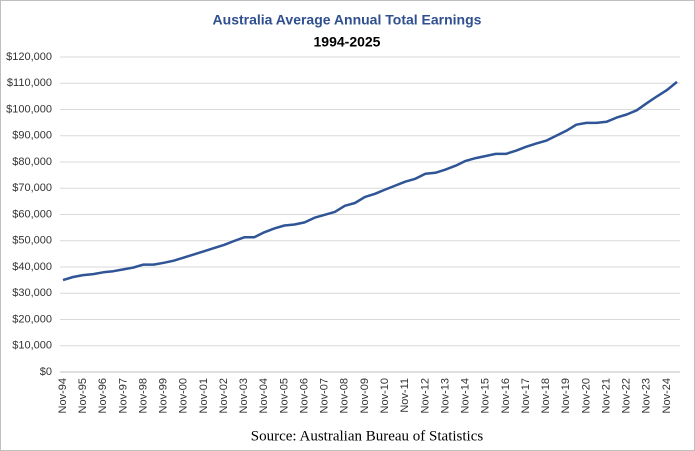 This screenshot has width=695, height=451. What do you see at coordinates (224, 395) in the screenshot?
I see `x-tick-label: Nov-02` at bounding box center [224, 395].